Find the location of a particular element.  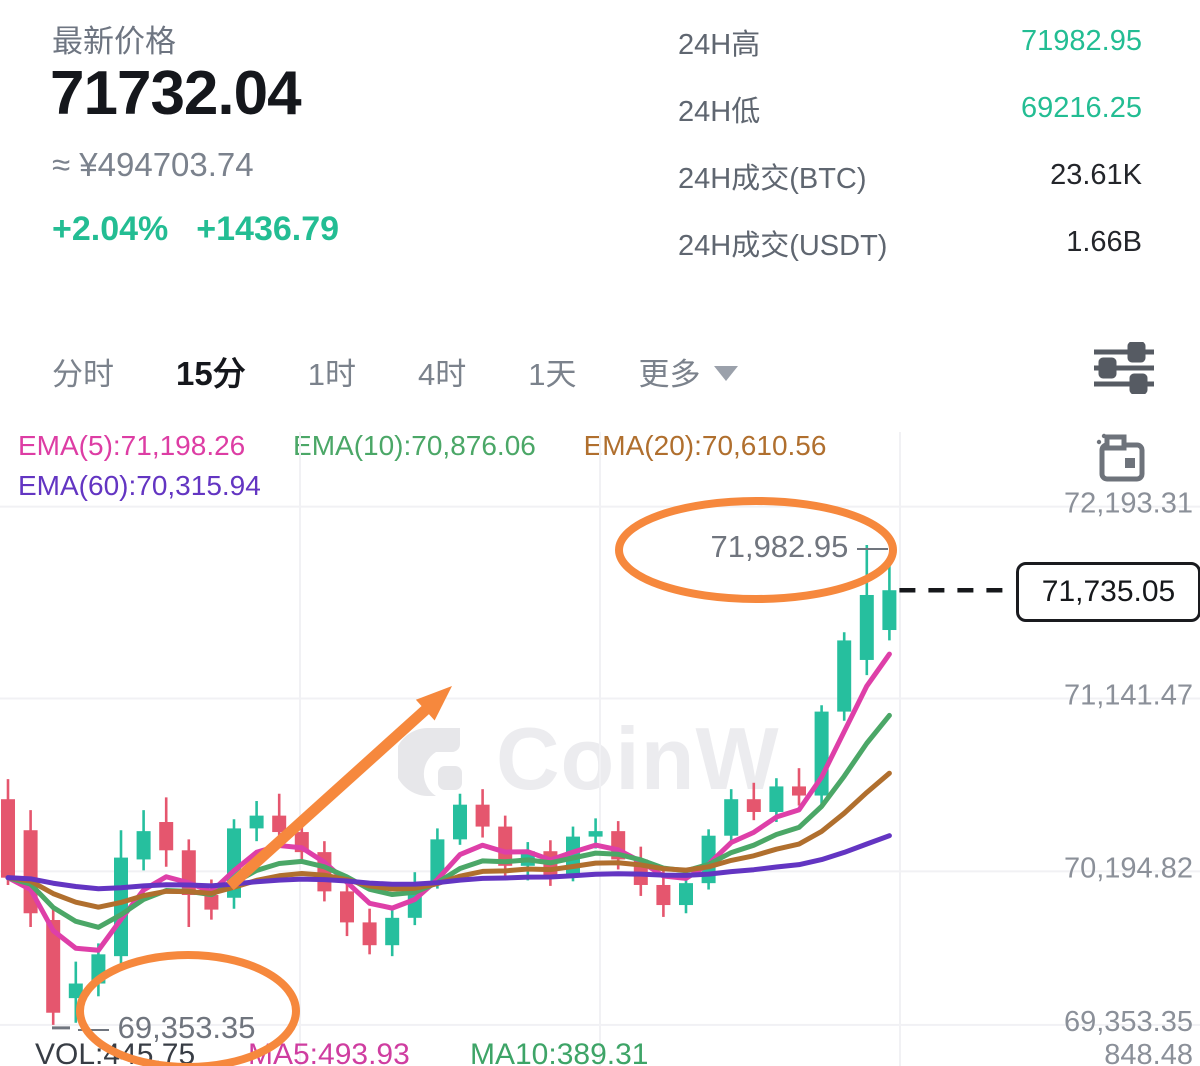

stat-label: 24H成交(BTC) is located at coordinates (772, 178).